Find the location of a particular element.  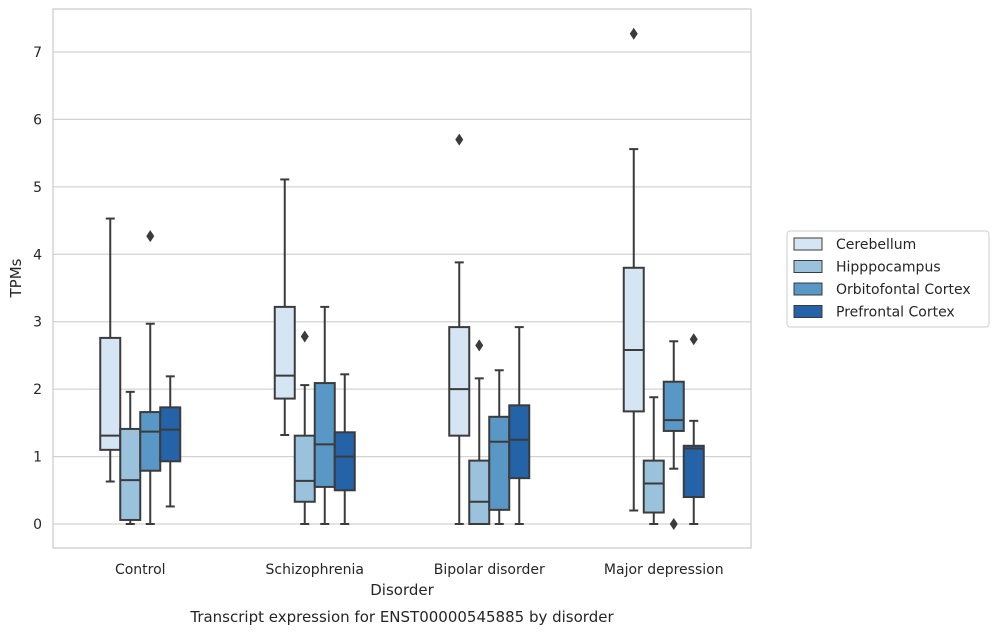

legend-label-0: Cerebellum is located at coordinates (876, 245).